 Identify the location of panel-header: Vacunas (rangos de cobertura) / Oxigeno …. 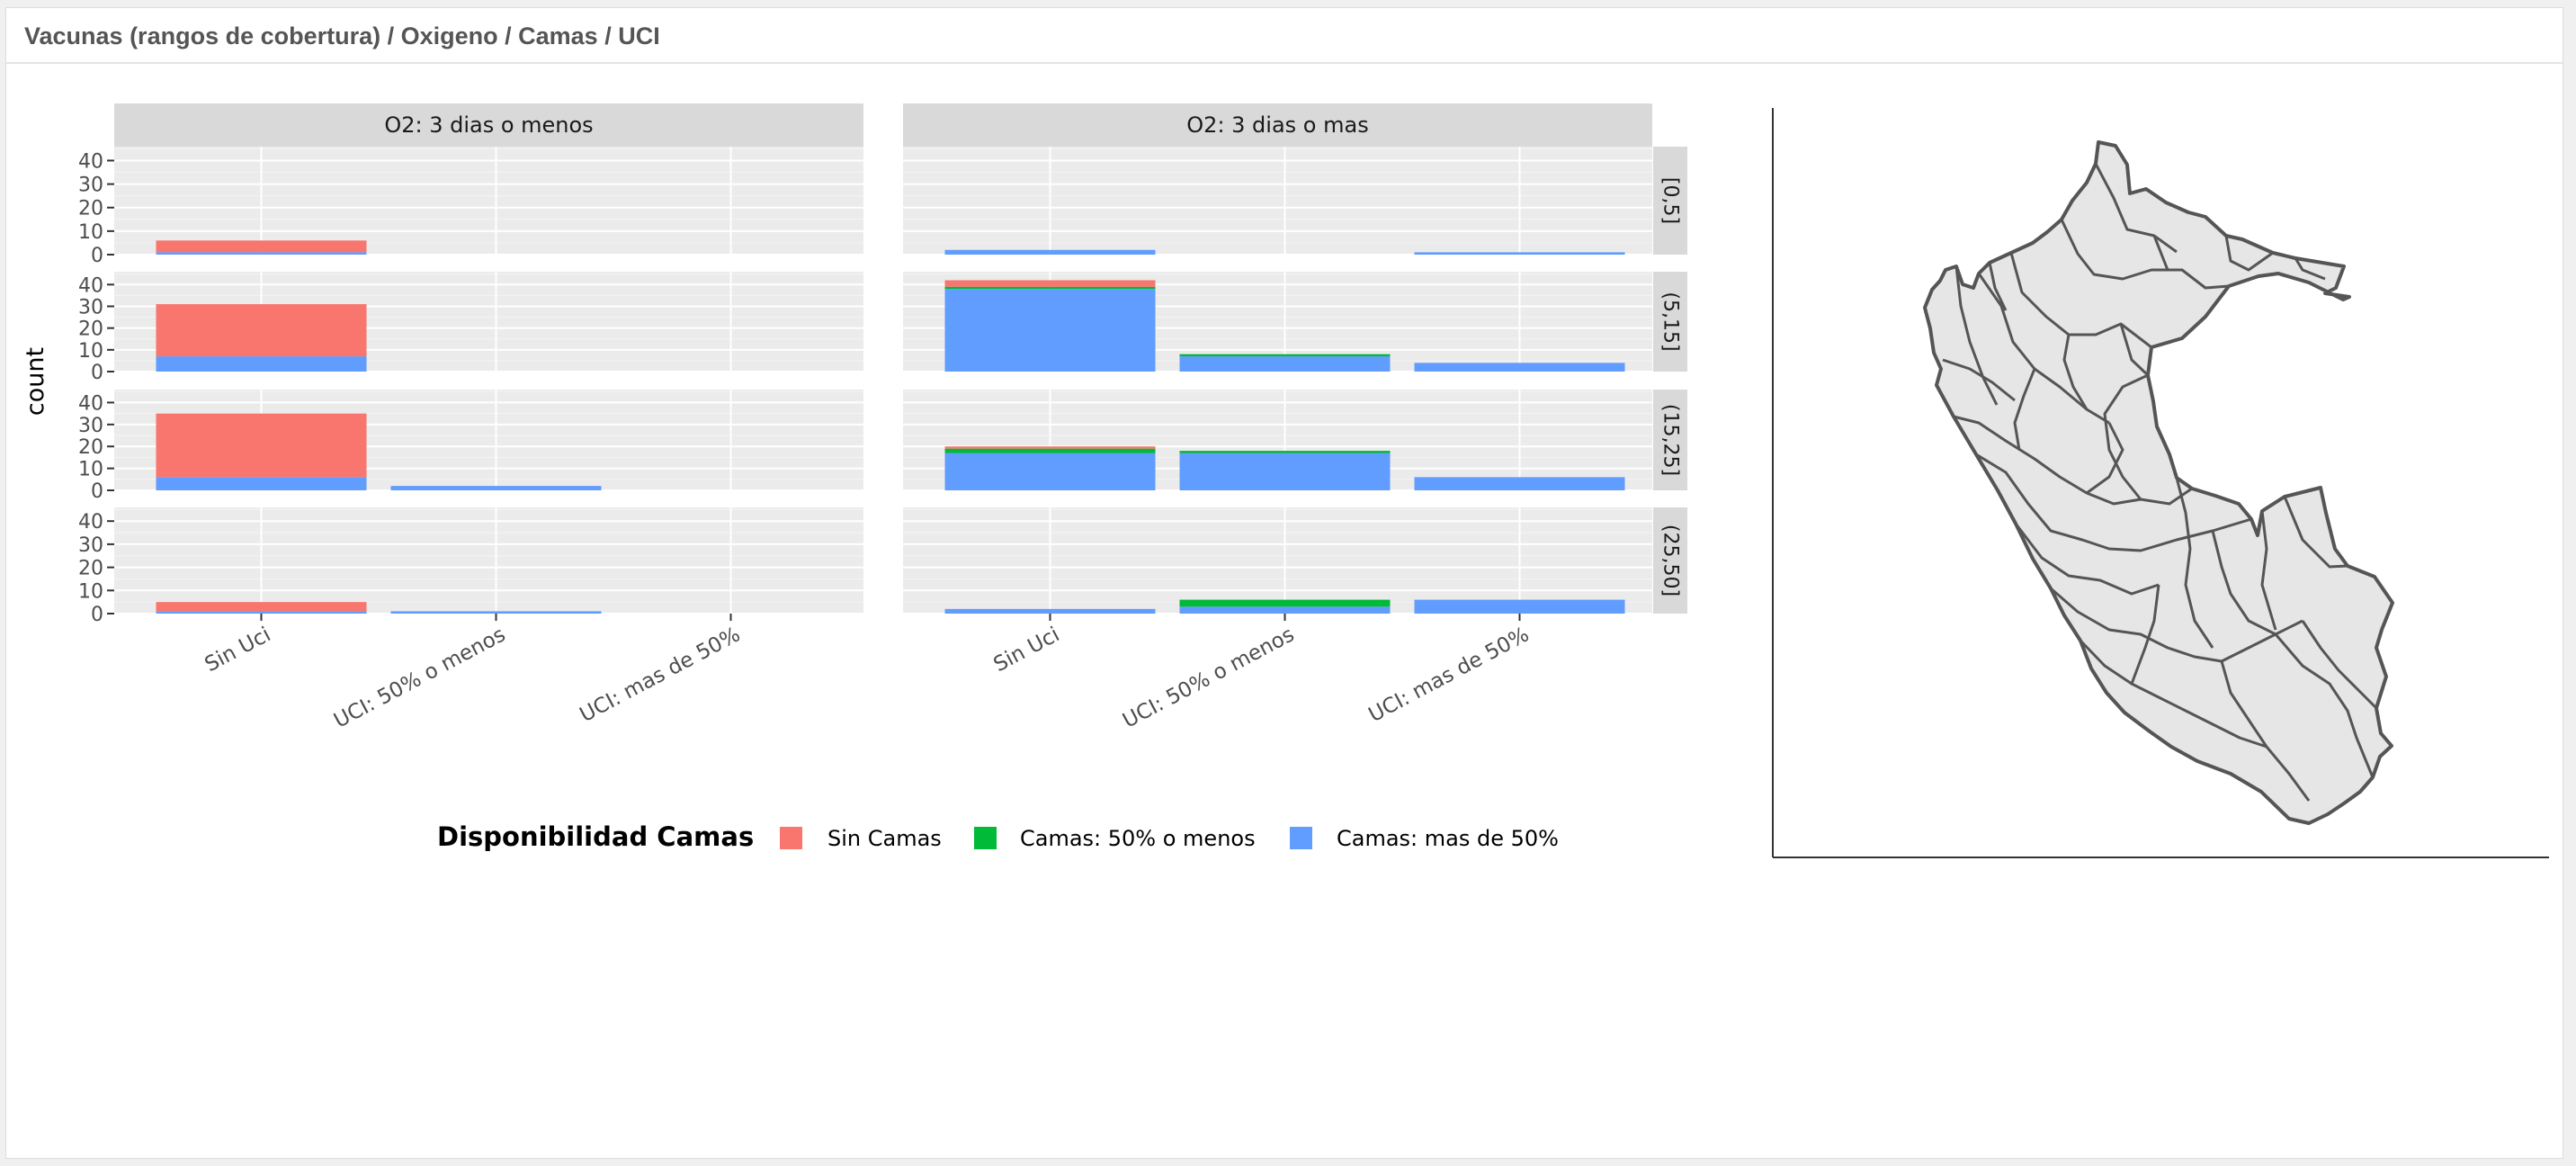
(1284, 36).